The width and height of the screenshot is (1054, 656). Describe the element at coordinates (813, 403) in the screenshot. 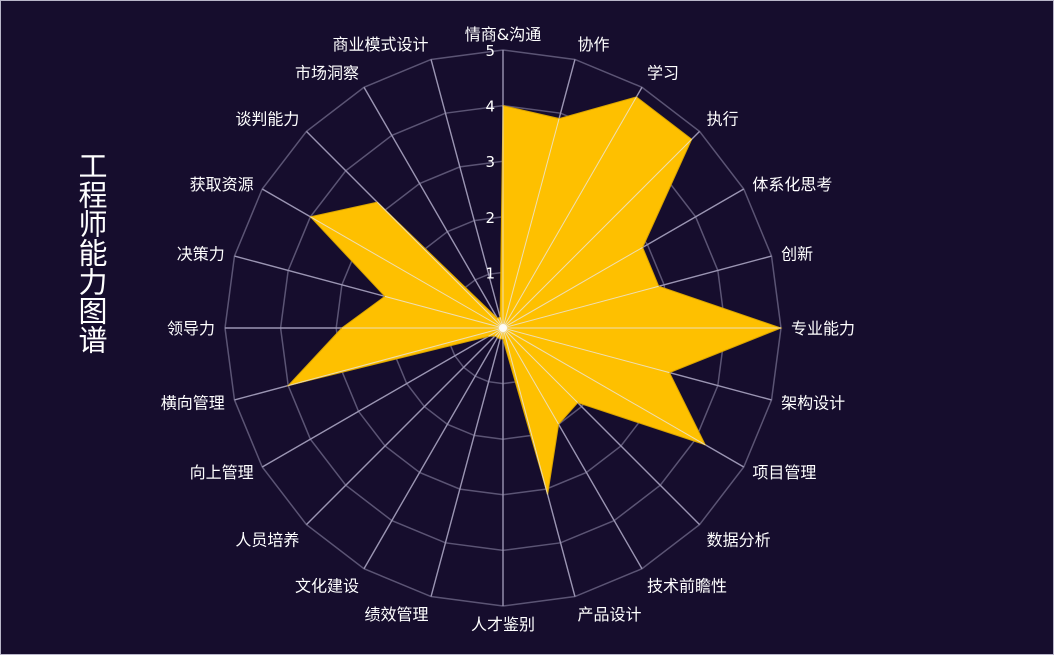

I see `axis-label-7: 架构设计` at that location.